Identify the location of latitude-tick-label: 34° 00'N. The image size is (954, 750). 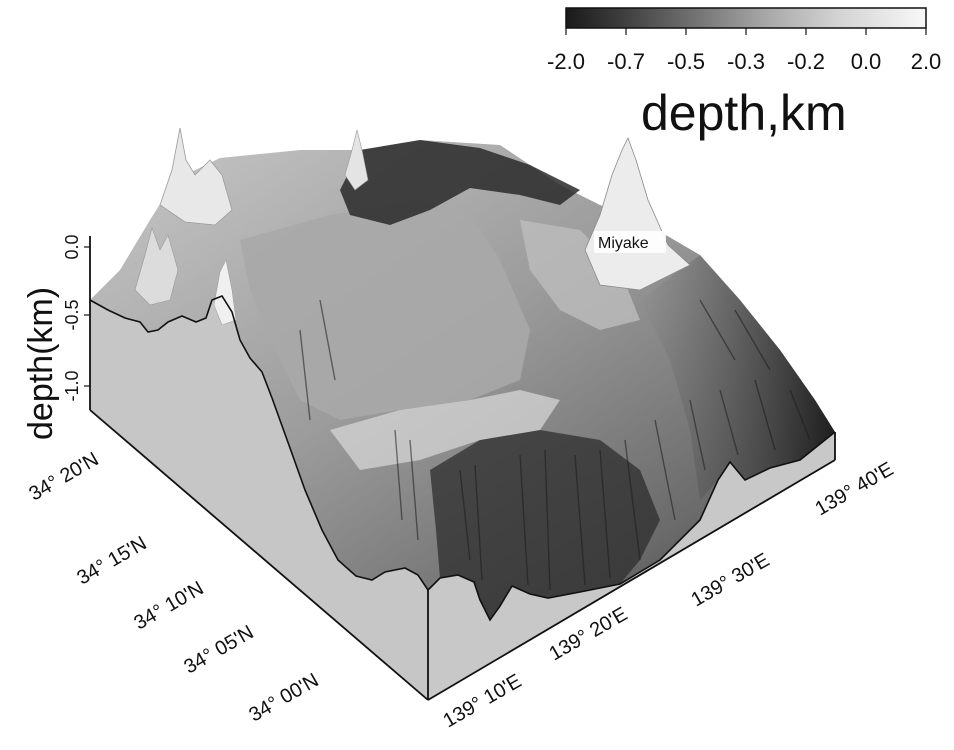
(283, 697).